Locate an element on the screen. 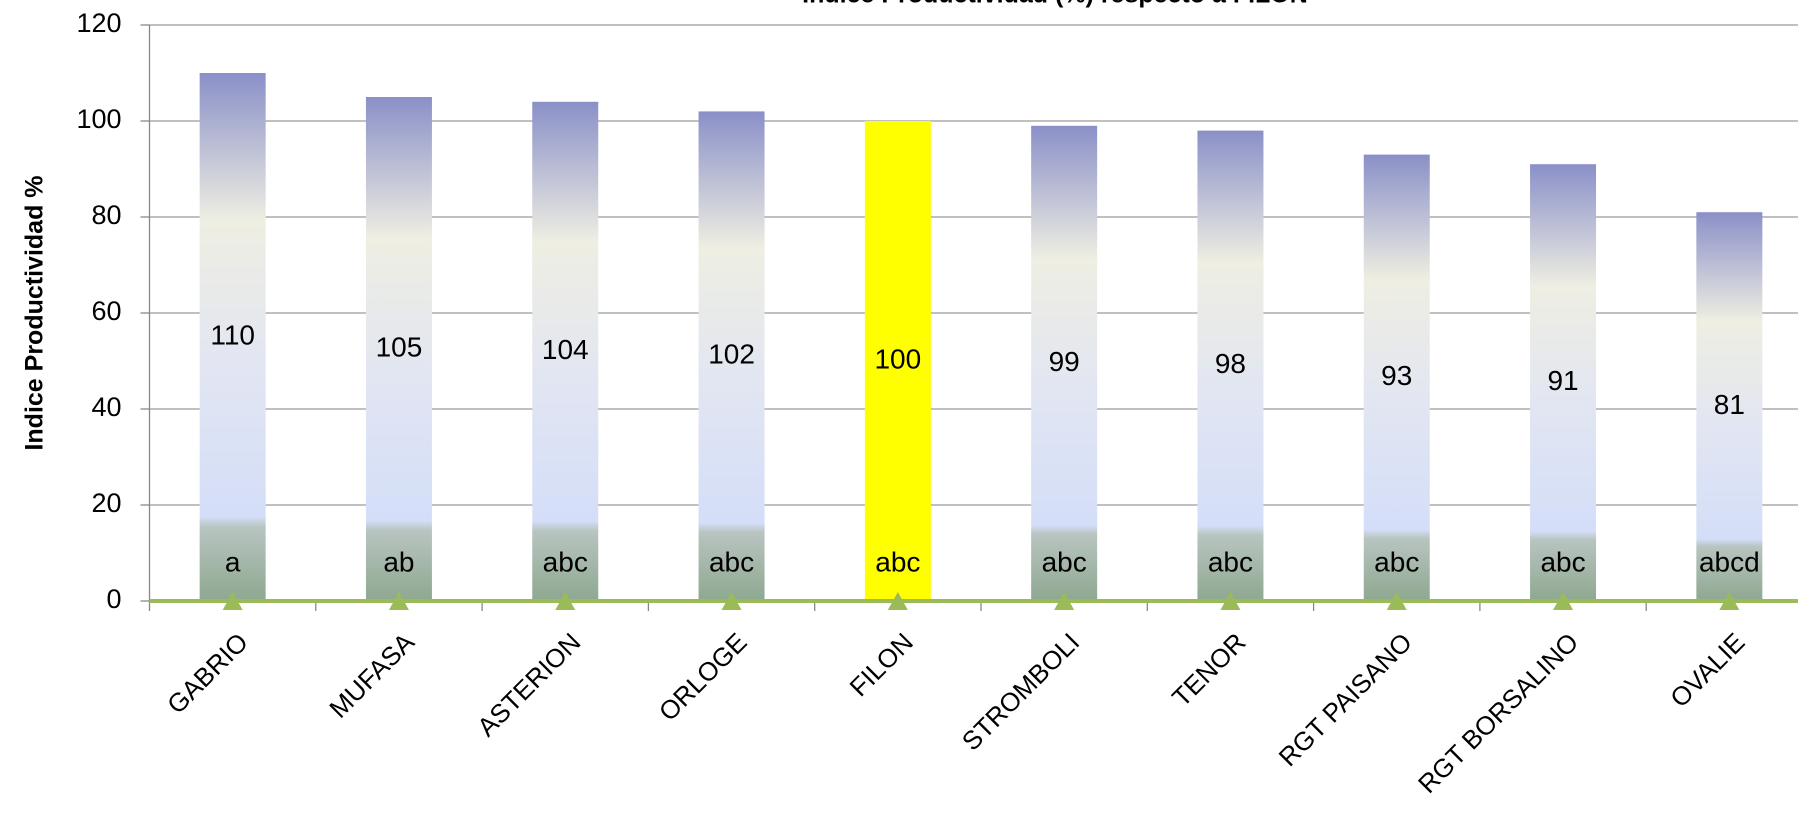  value-label: 98 is located at coordinates (1230, 363).